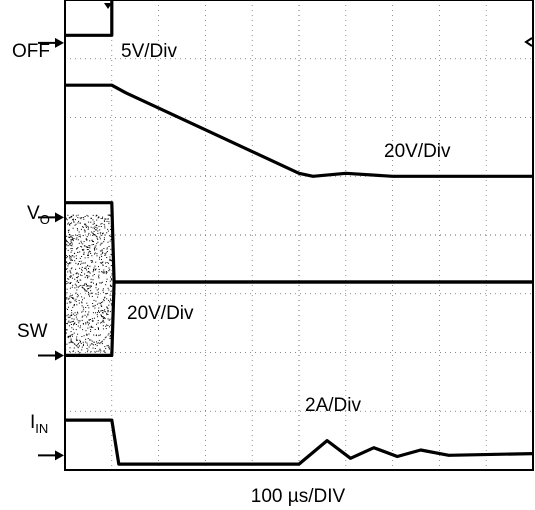 This screenshot has height=510, width=535. What do you see at coordinates (32, 422) in the screenshot?
I see `label-iin-main: I` at bounding box center [32, 422].